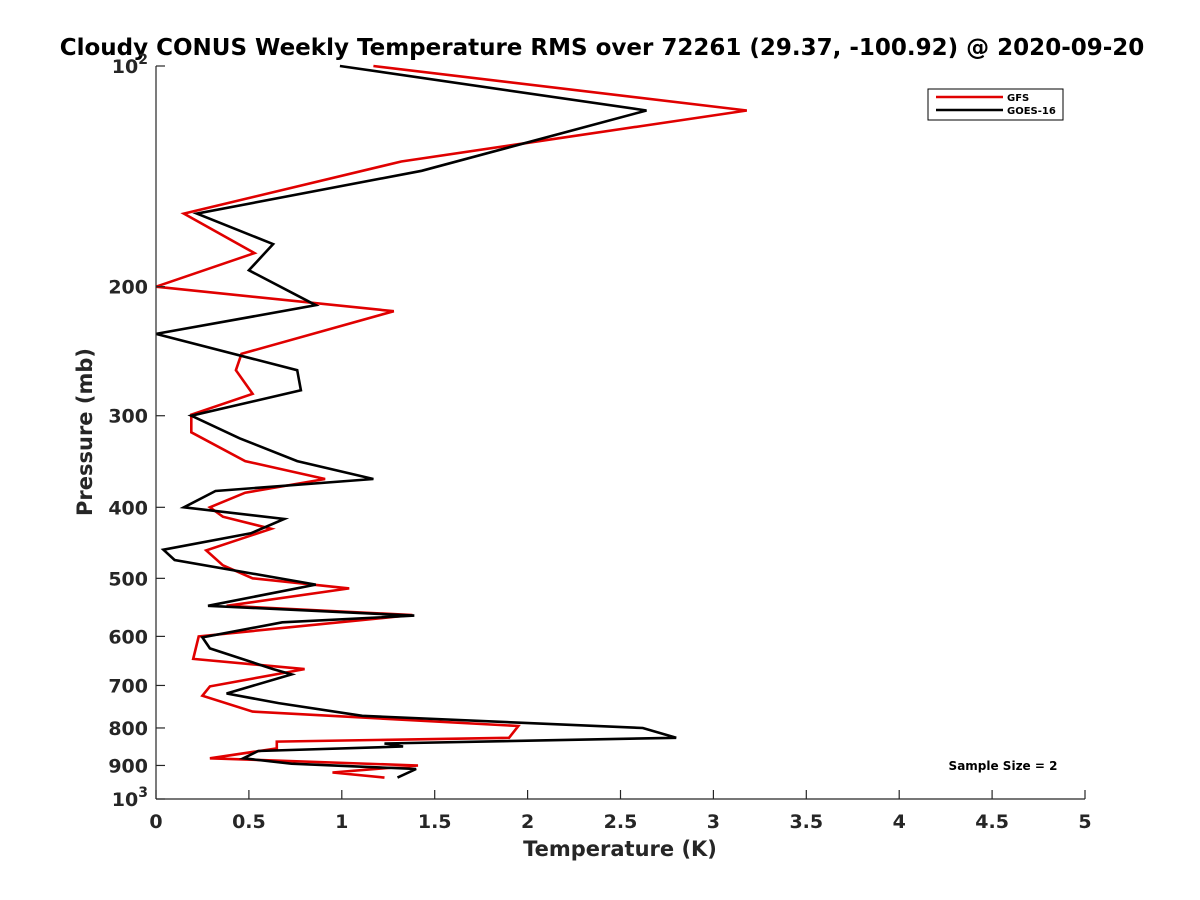 The image size is (1200, 900). What do you see at coordinates (435, 822) in the screenshot?
I see `x-tick-label: 1.5` at bounding box center [435, 822].